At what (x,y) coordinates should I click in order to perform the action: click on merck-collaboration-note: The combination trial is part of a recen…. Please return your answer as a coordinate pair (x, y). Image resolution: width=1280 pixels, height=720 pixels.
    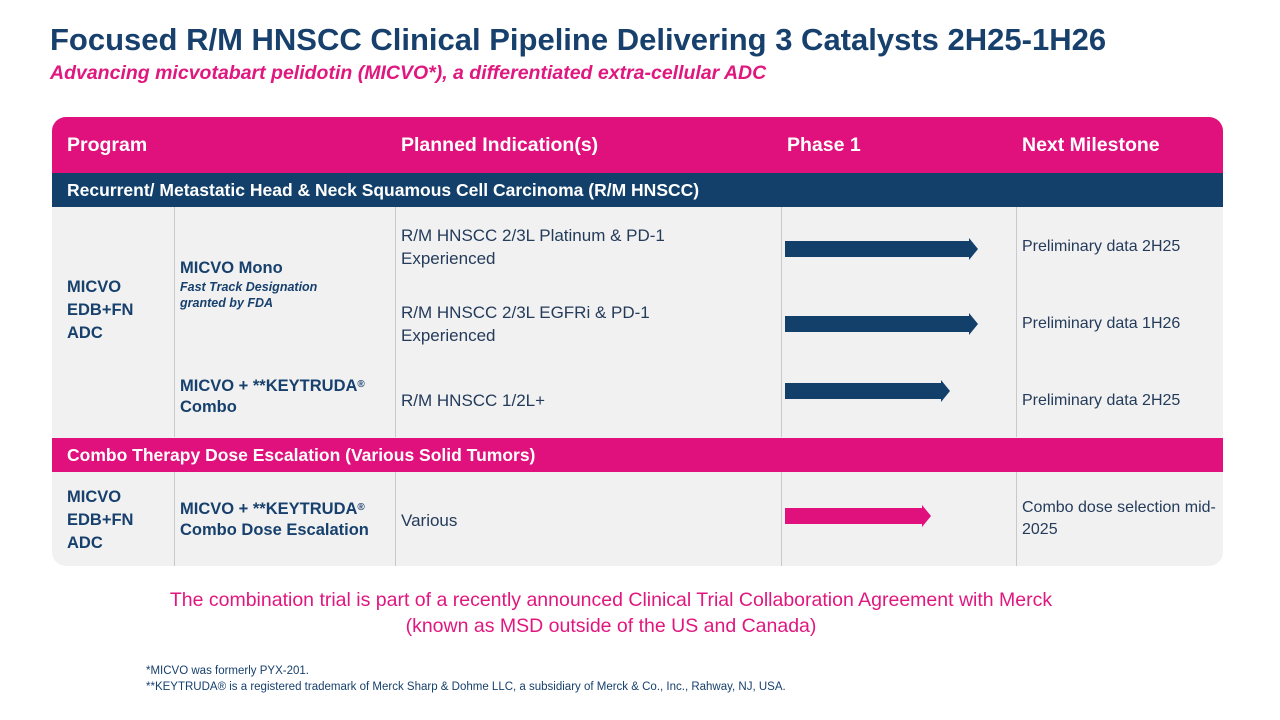
    Looking at the image, I should click on (611, 613).